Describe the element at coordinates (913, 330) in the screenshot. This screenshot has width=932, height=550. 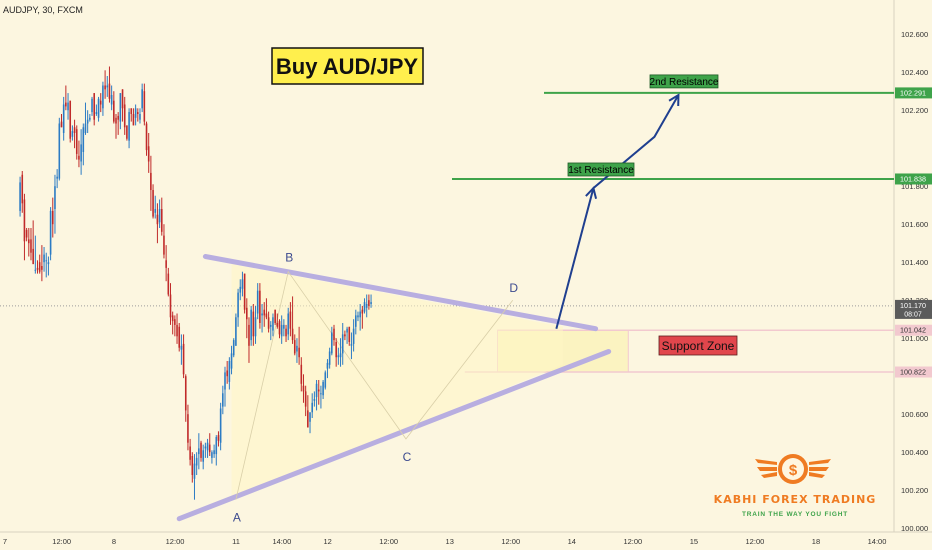
I see `price-tag-text-zt: 101.042` at that location.